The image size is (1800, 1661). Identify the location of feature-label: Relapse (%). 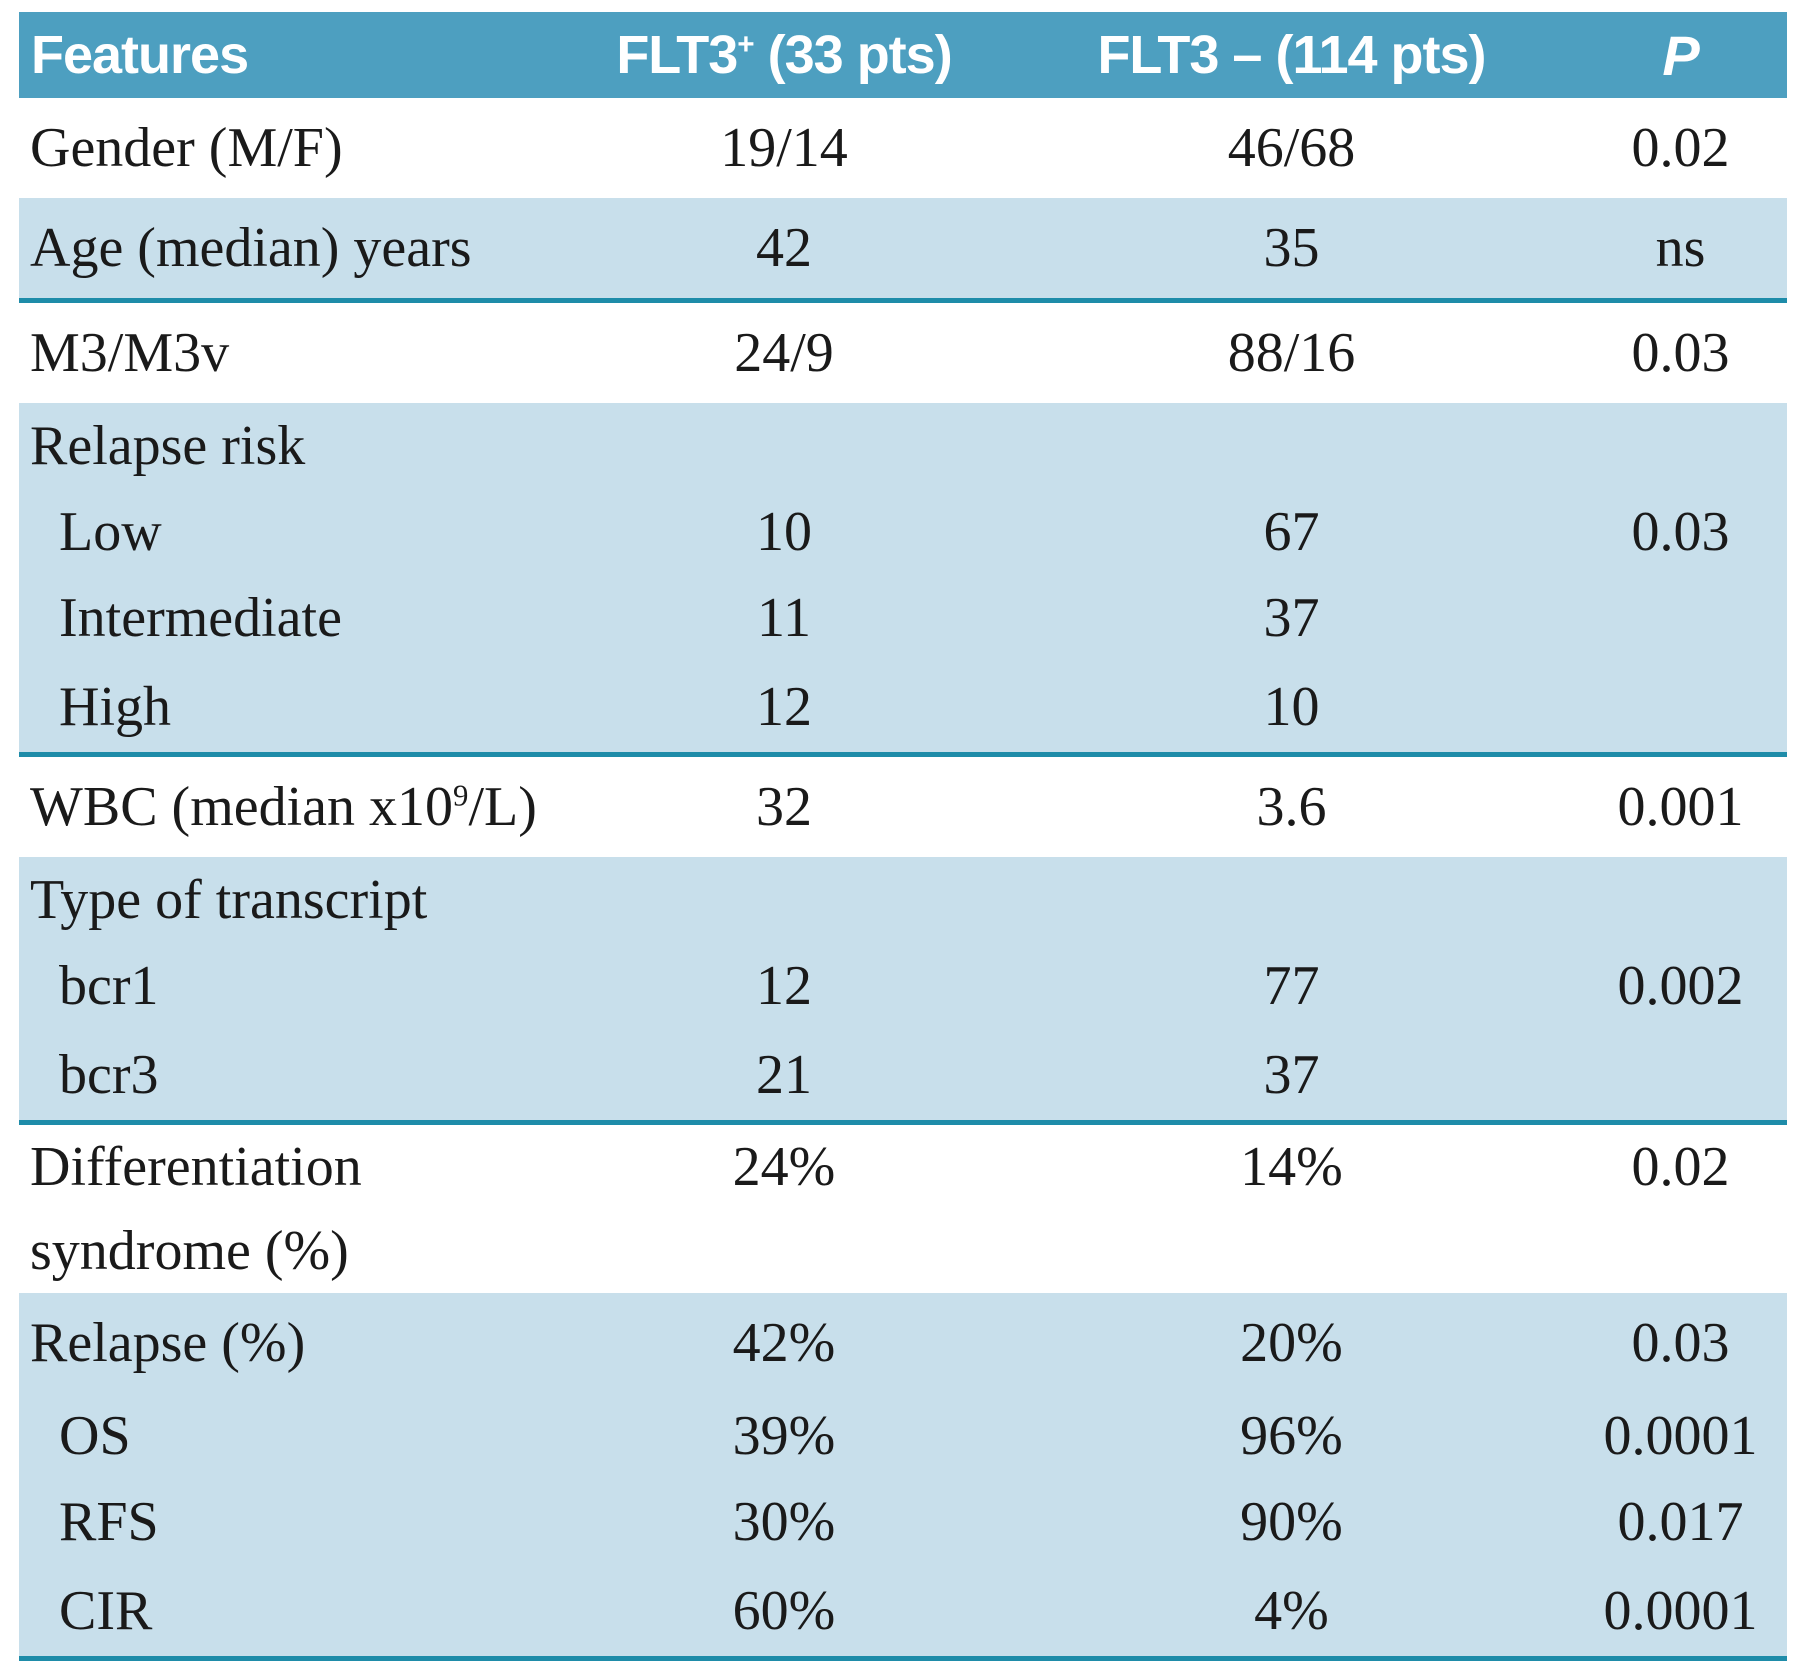
(289, 1343).